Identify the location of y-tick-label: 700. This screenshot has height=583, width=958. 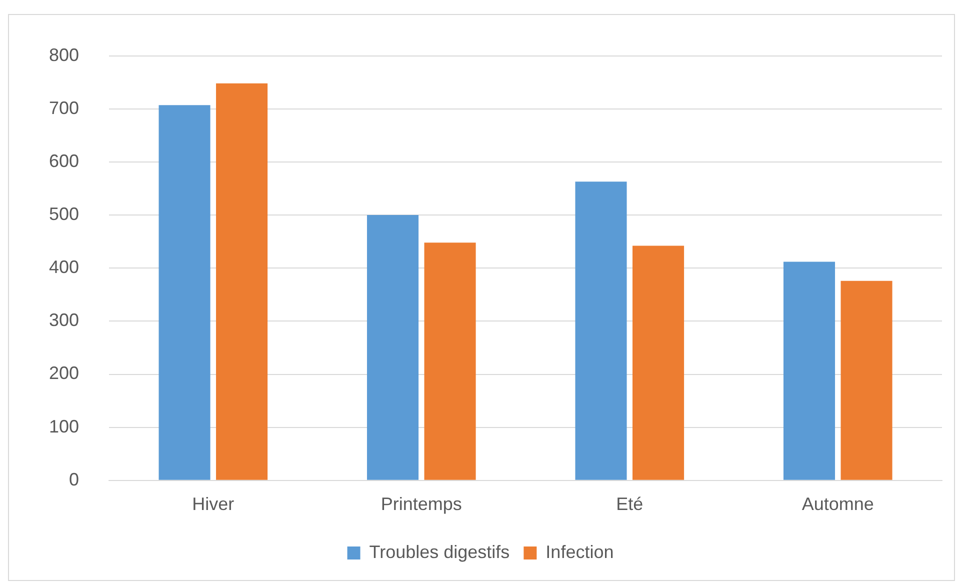
(64, 108).